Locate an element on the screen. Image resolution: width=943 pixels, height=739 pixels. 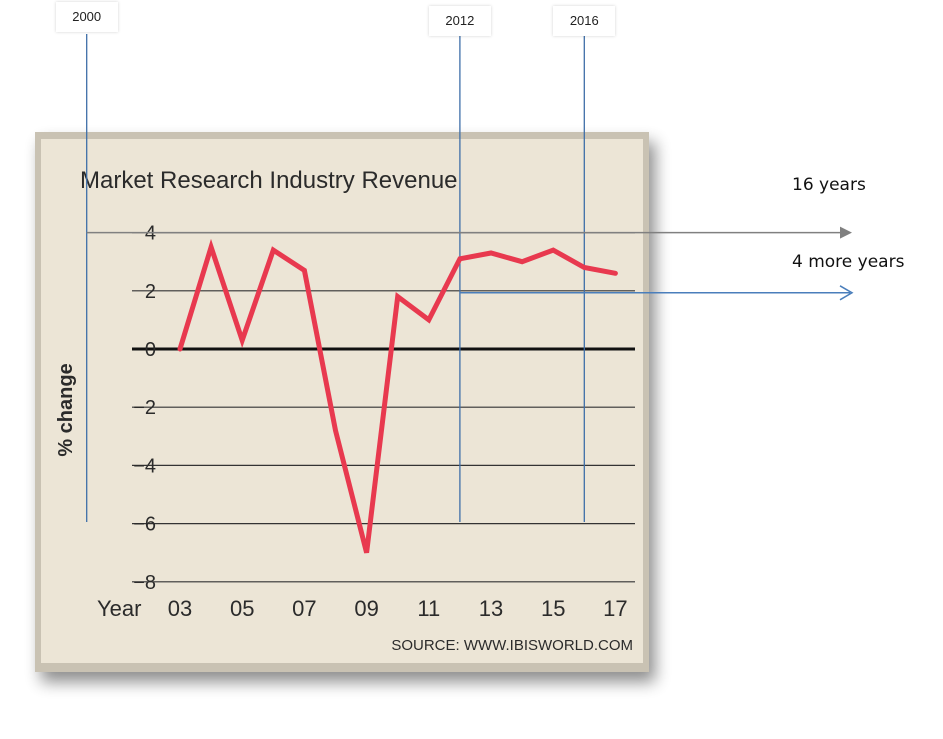
chart-title: Market Research Industry Revenue is located at coordinates (269, 180).